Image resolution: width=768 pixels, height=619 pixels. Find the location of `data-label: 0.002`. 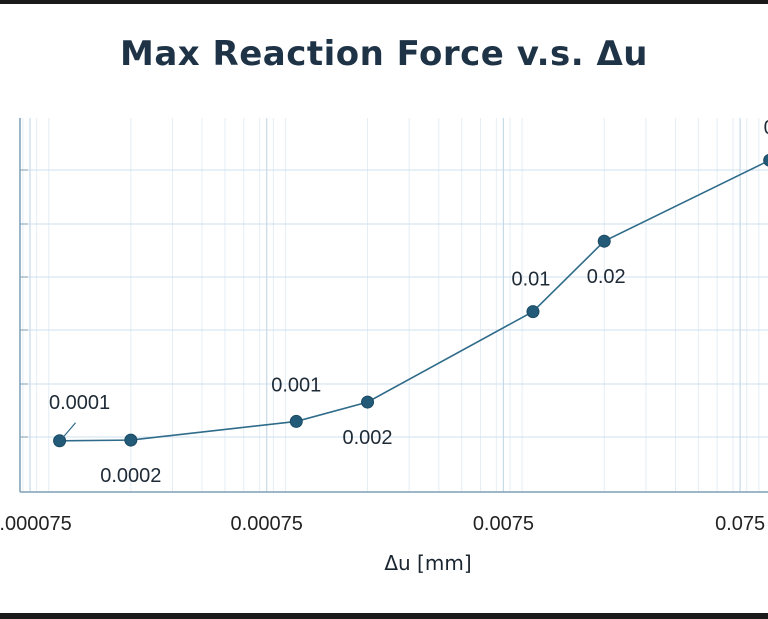

data-label: 0.002 is located at coordinates (367, 438).